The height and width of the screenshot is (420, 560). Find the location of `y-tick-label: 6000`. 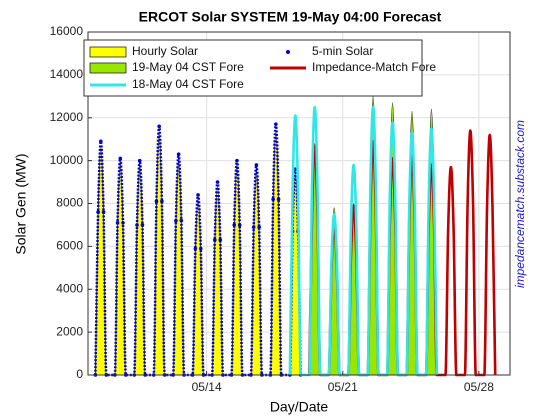

y-tick-label: 6000 is located at coordinates (69, 246).